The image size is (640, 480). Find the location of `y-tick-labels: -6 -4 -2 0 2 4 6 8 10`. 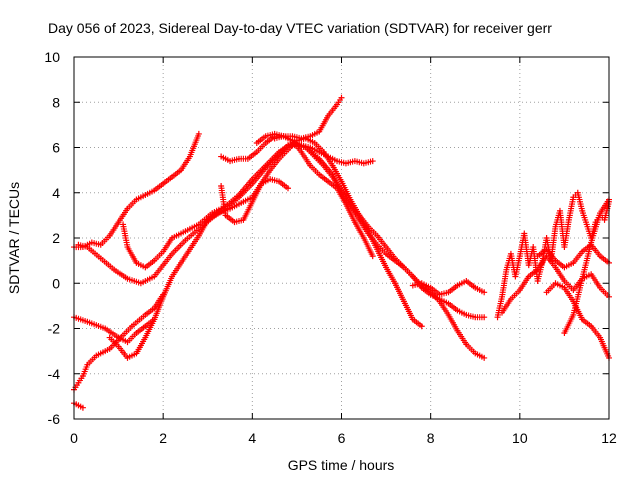

y-tick-labels: -6 -4 -2 0 2 4 6 8 10 is located at coordinates (52, 238).